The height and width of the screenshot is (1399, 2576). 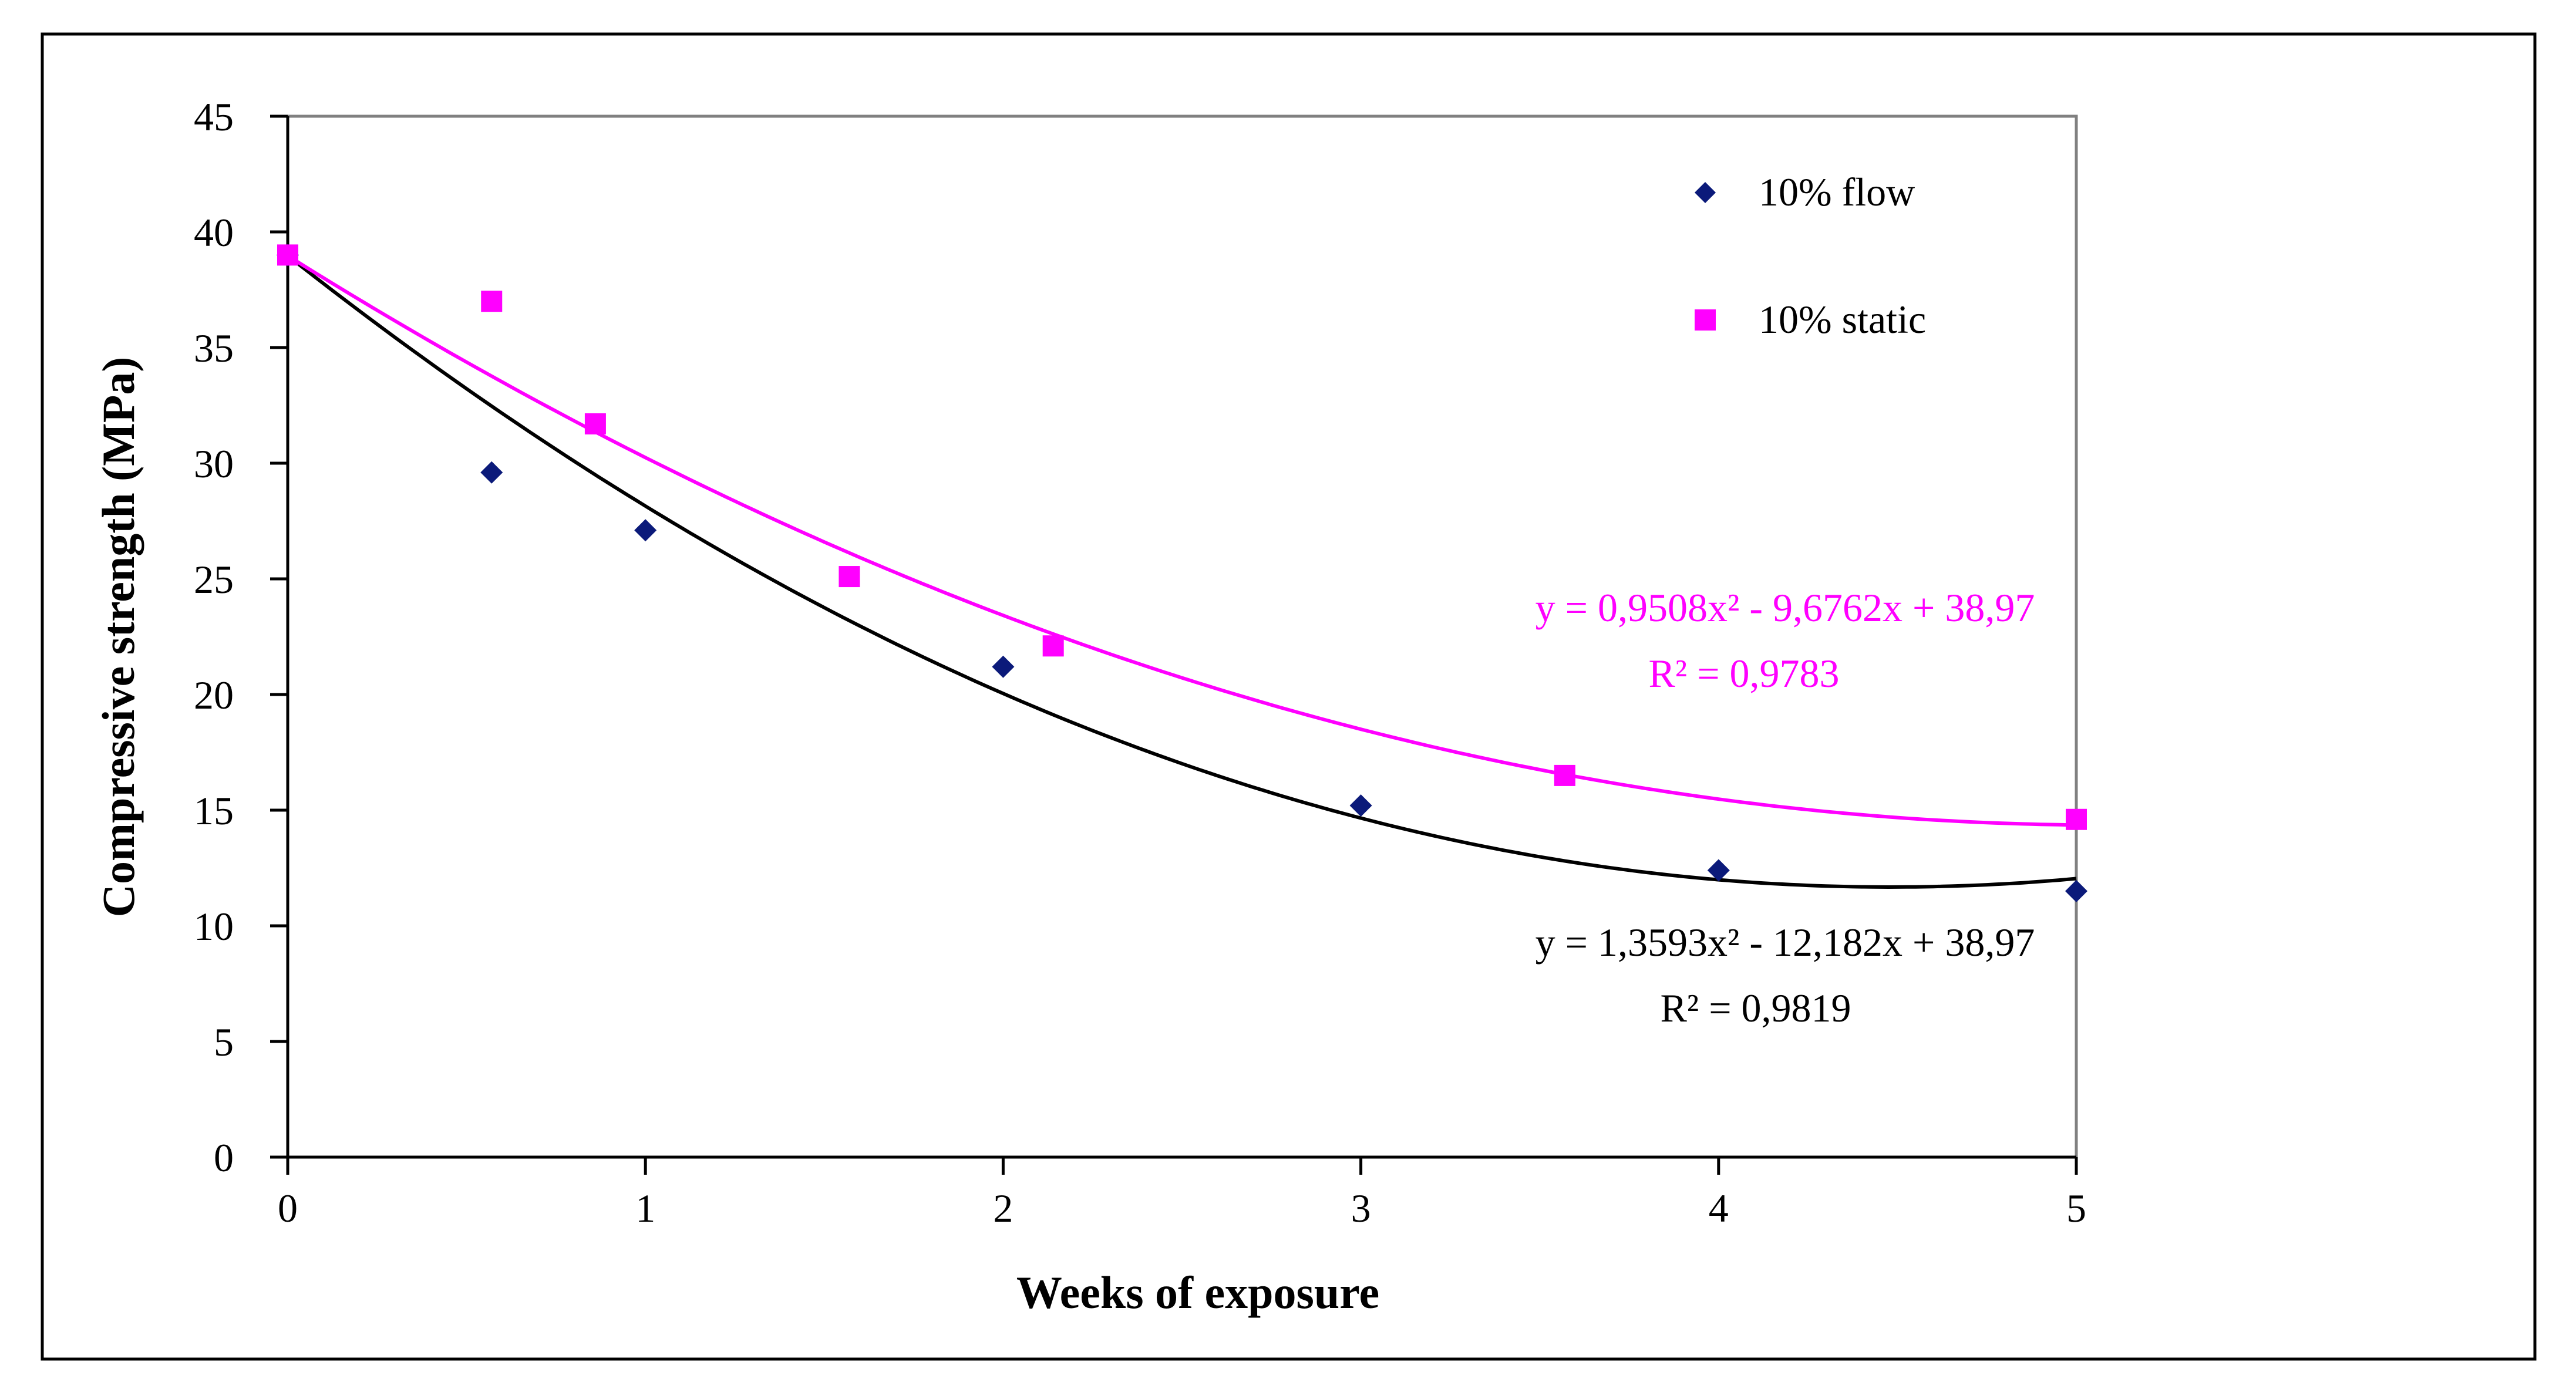 What do you see at coordinates (214, 232) in the screenshot?
I see `y-tick-label: 40` at bounding box center [214, 232].